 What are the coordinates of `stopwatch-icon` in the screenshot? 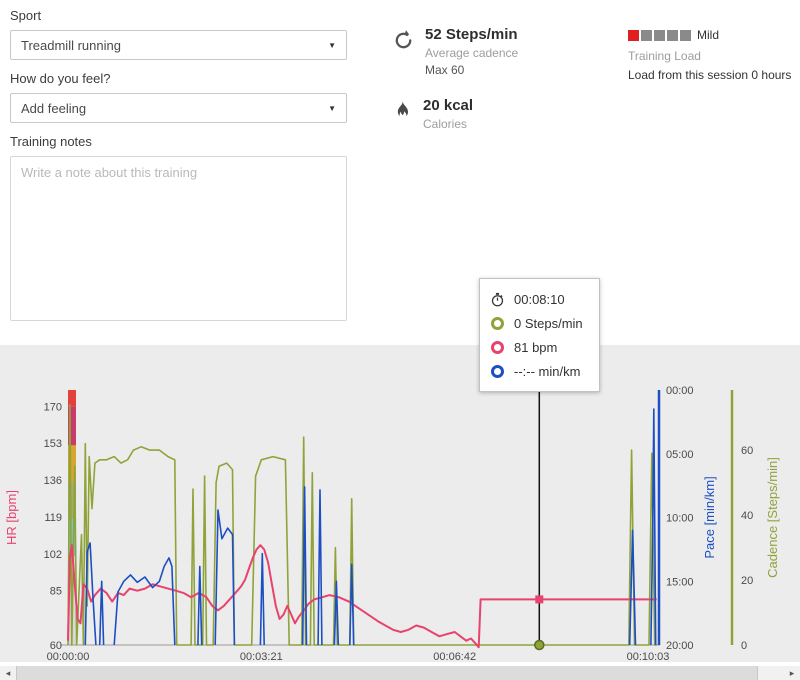 It's located at (497, 299).